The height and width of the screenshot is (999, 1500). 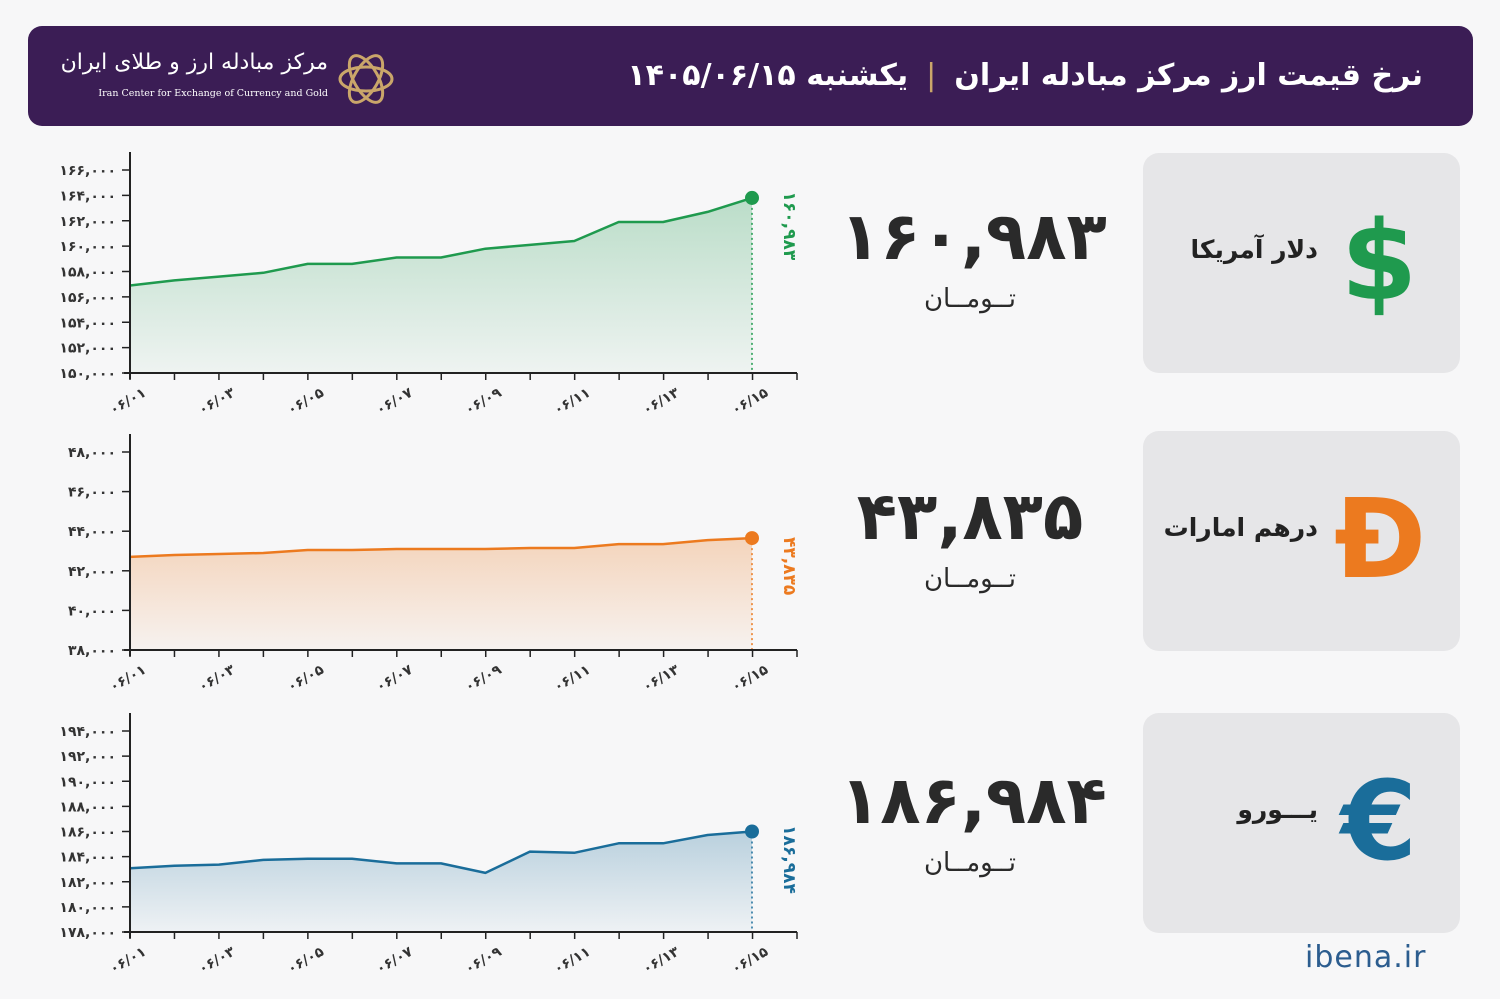 What do you see at coordinates (973, 800) in the screenshot?
I see `value-eur: ۱۸۶,۹۸۴` at bounding box center [973, 800].